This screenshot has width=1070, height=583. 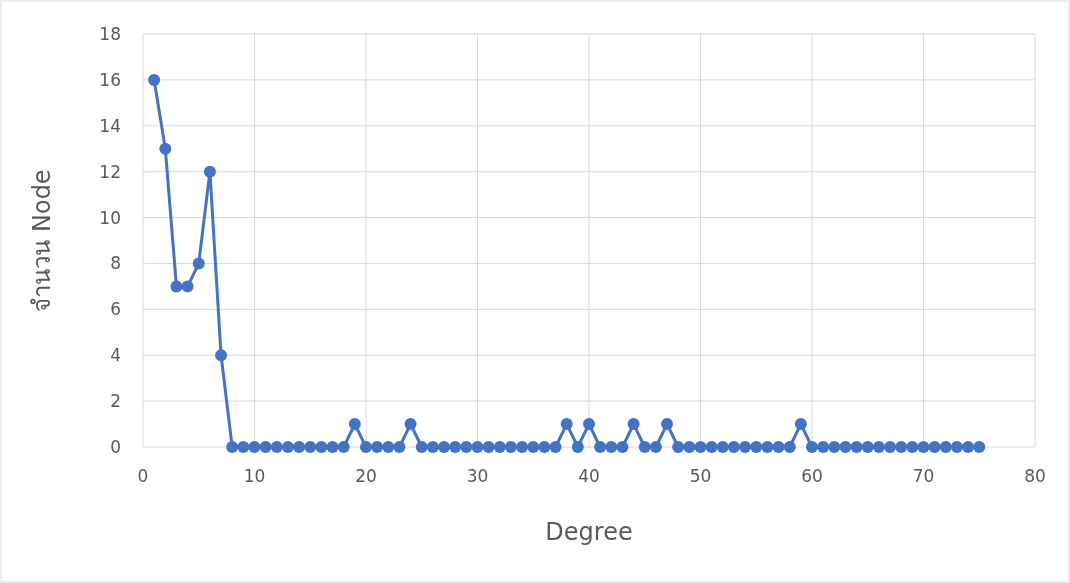 What do you see at coordinates (254, 476) in the screenshot?
I see `x-tick-label: 10` at bounding box center [254, 476].